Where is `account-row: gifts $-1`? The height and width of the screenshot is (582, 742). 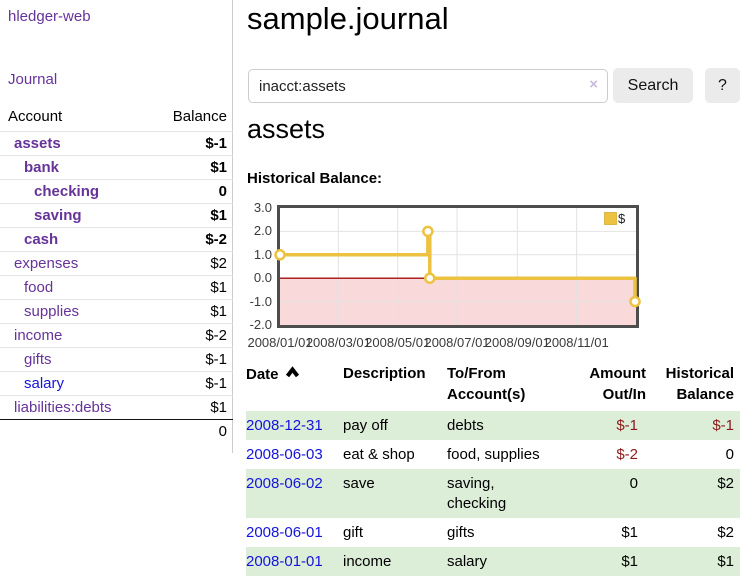 account-row: gifts $-1 is located at coordinates (116, 359).